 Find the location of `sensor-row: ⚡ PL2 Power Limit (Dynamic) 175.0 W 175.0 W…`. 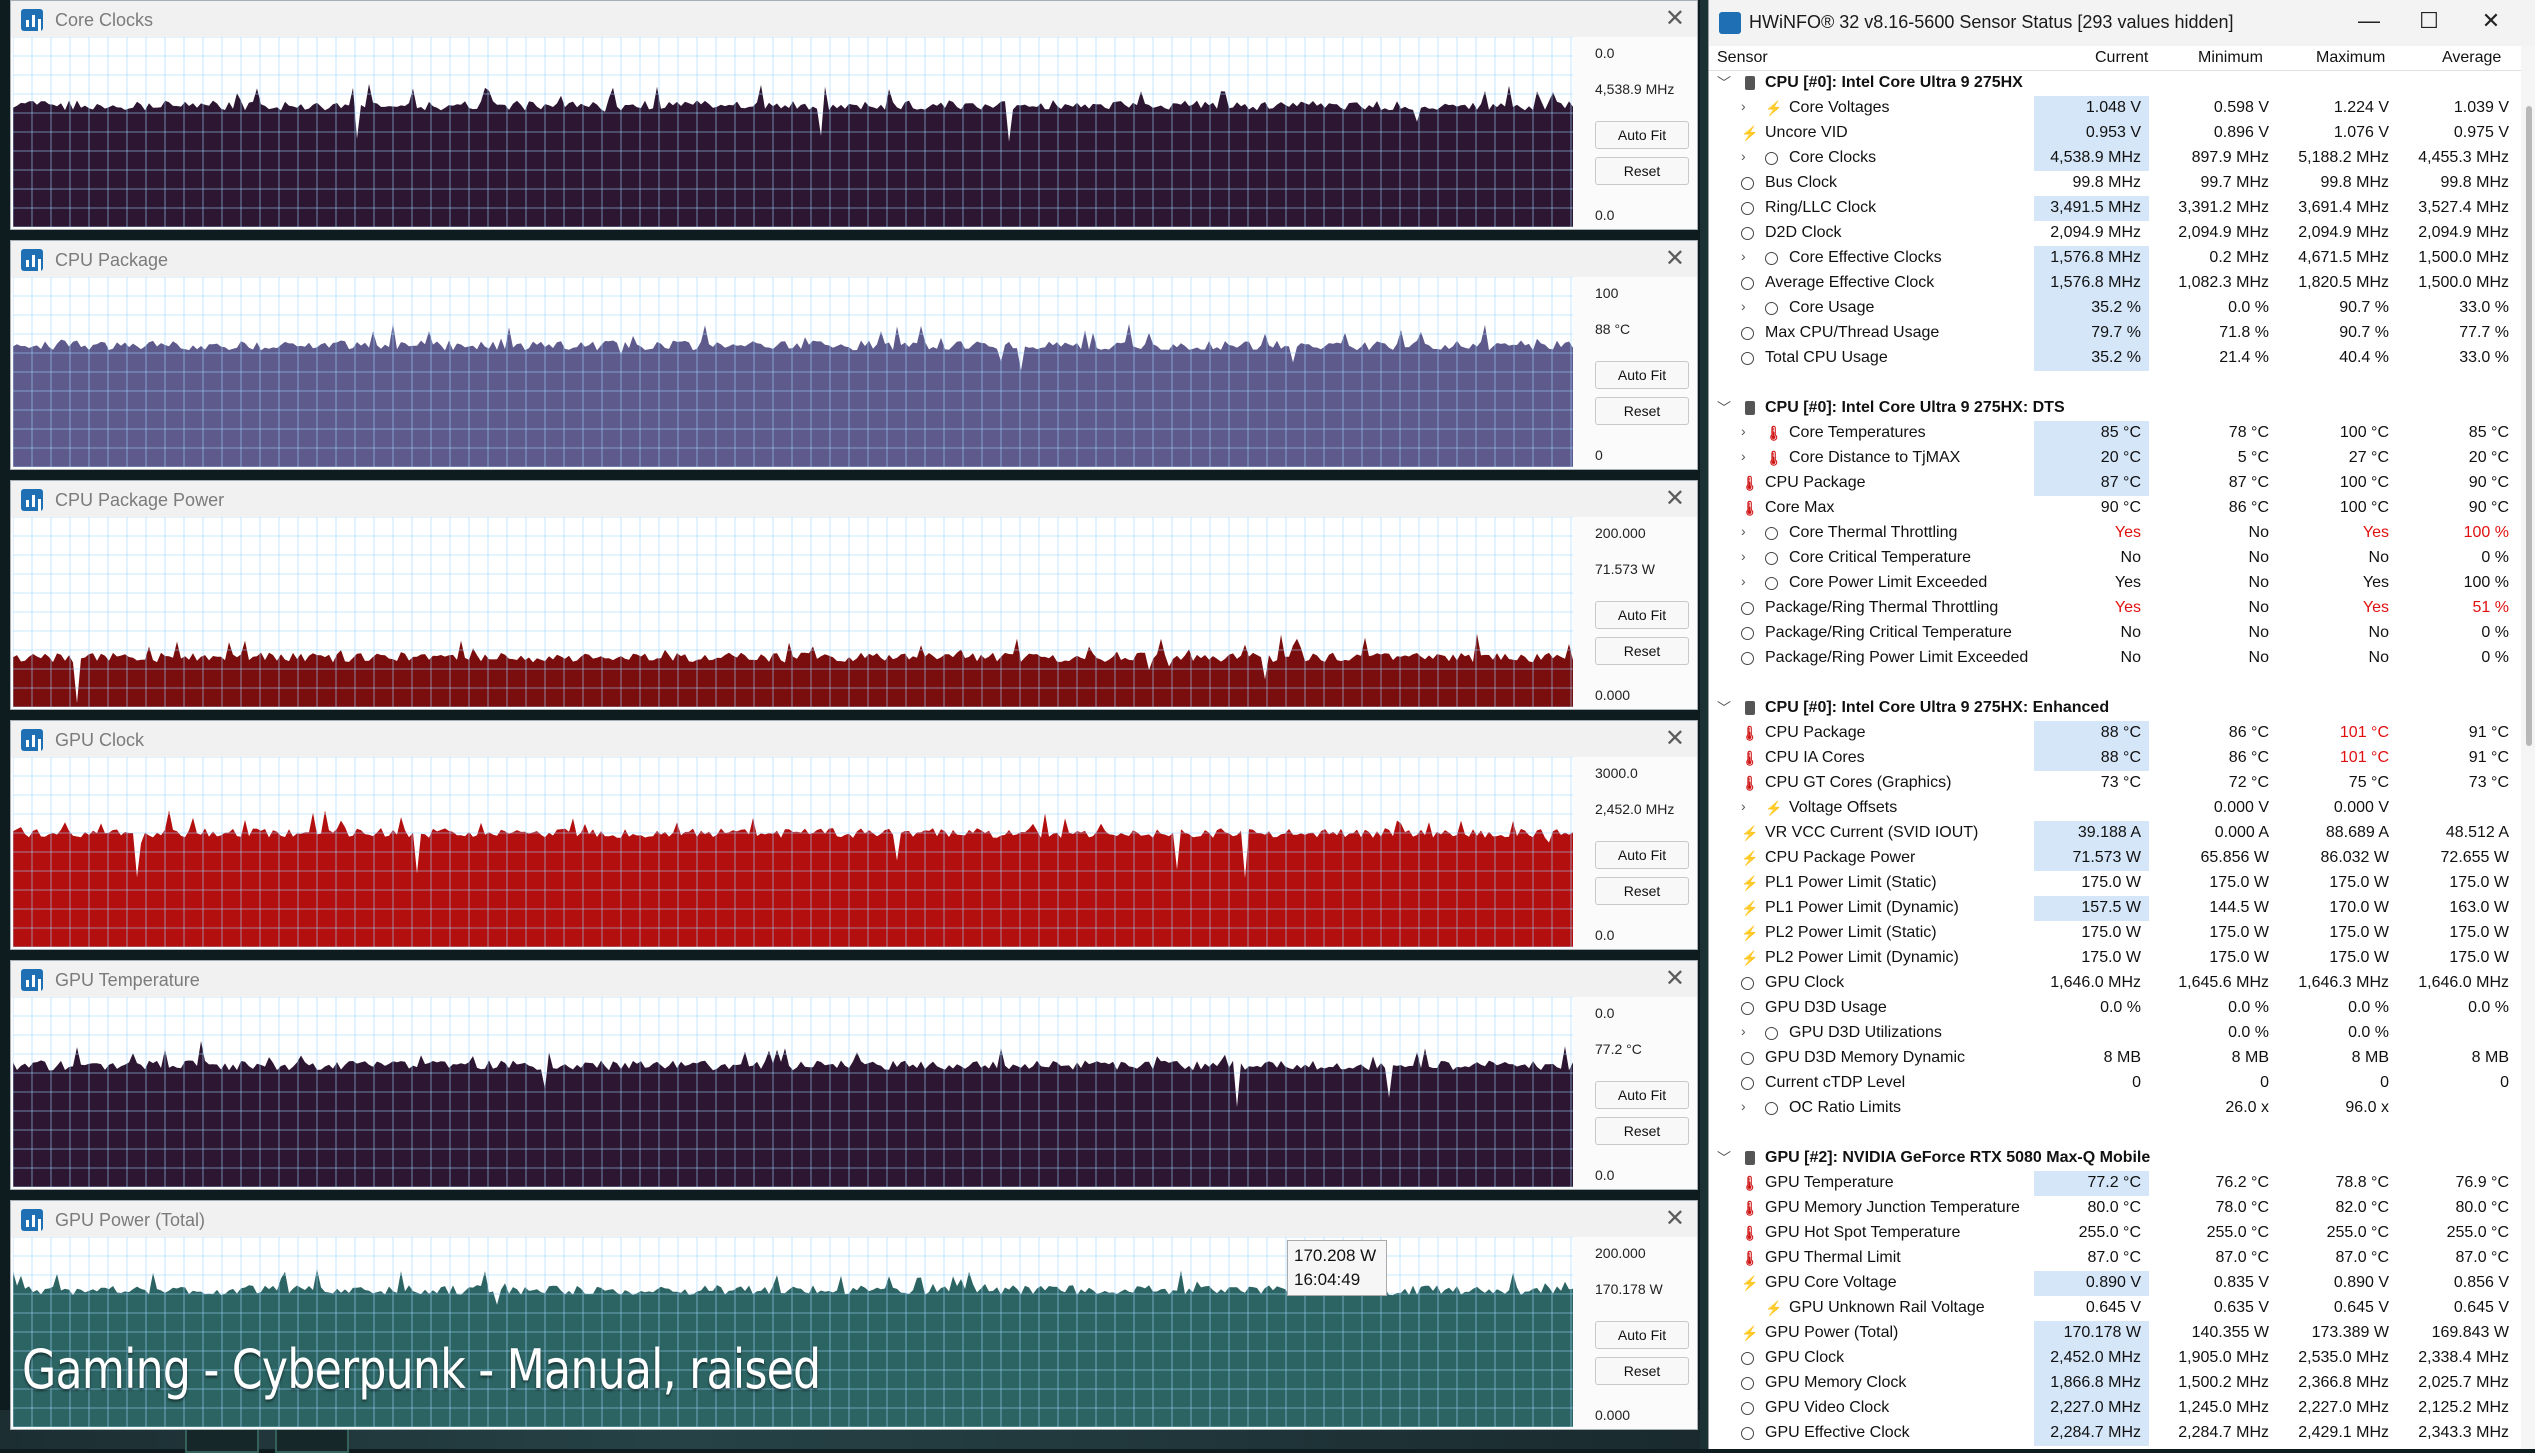

sensor-row: ⚡ PL2 Power Limit (Dynamic) 175.0 W 175.0 W… is located at coordinates (2122, 958).